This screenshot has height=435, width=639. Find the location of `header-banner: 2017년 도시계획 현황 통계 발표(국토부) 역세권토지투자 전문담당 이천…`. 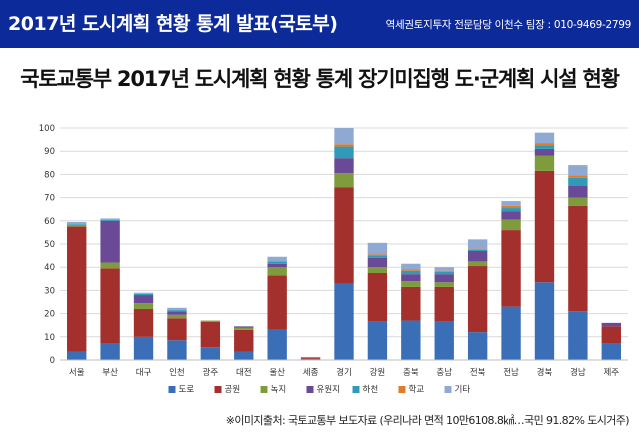

header-banner: 2017년 도시계획 현황 통계 발표(국토부) 역세권토지투자 전문담당 이천… is located at coordinates (319, 24).